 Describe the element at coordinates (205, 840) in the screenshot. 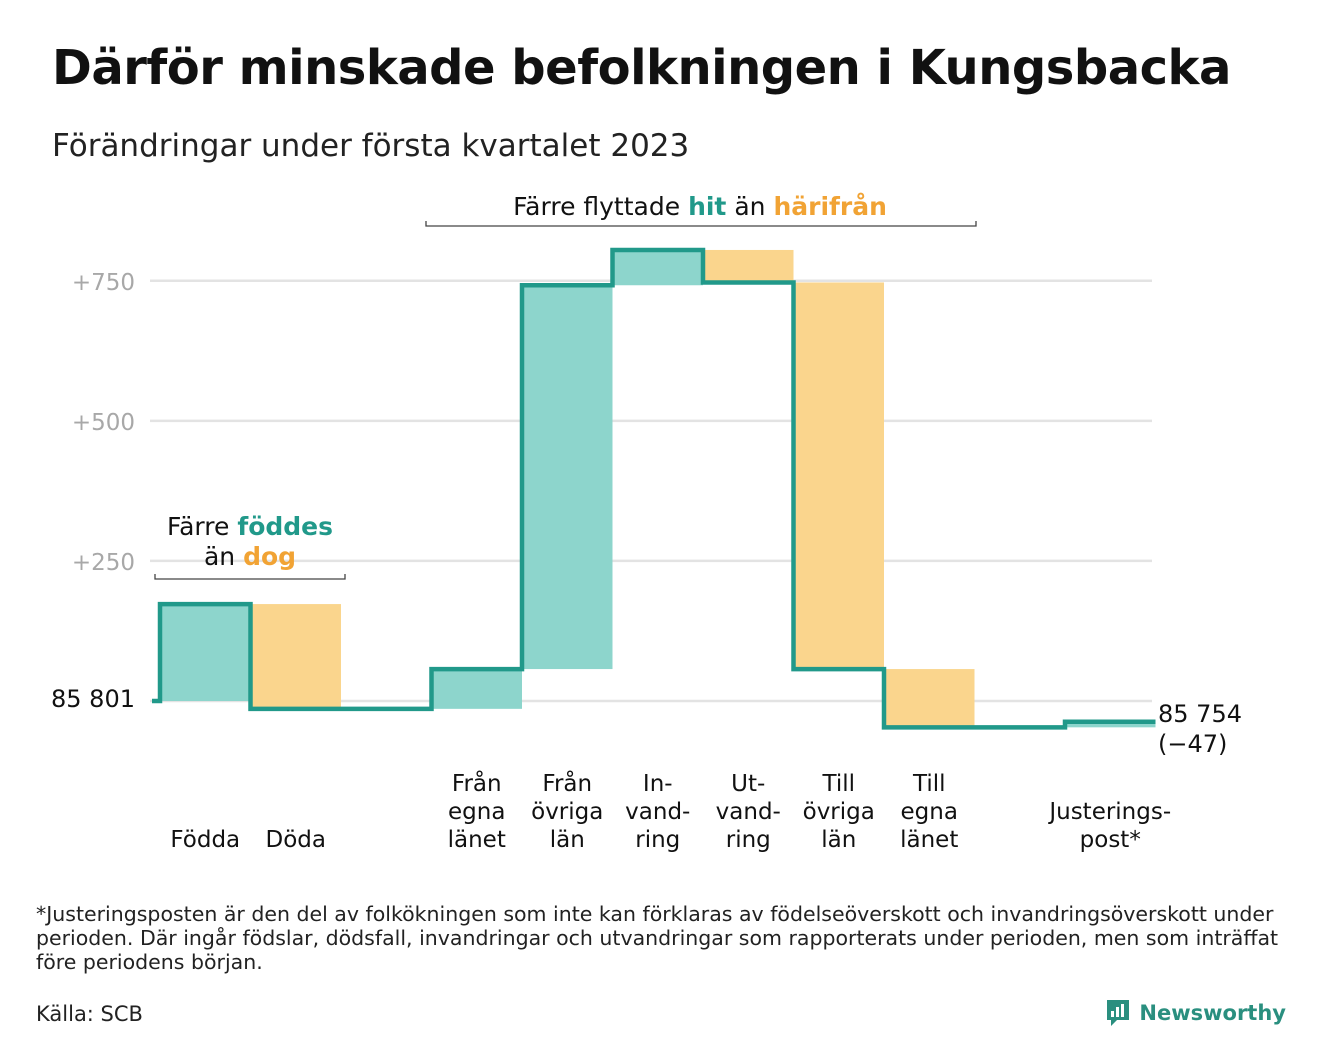

I see `category-label: Födda` at that location.